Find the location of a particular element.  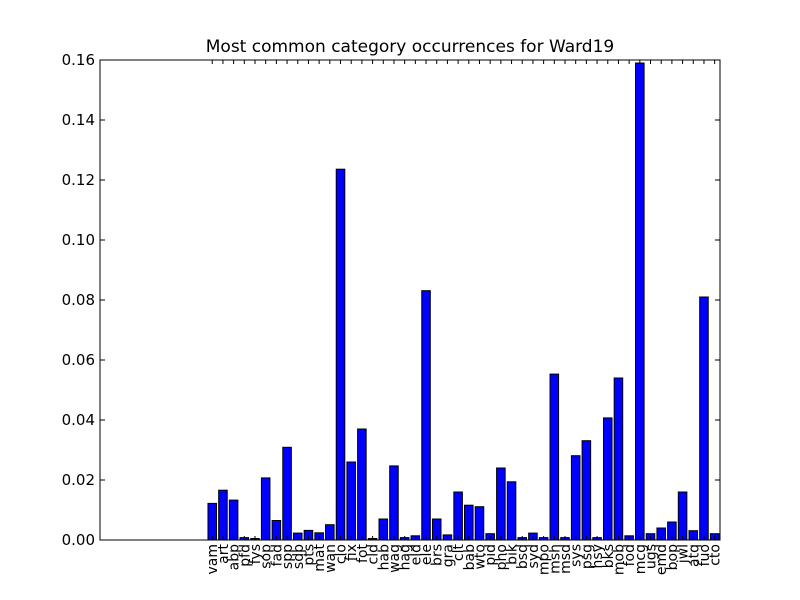

y-tick-label: 0.12 is located at coordinates (78, 180).